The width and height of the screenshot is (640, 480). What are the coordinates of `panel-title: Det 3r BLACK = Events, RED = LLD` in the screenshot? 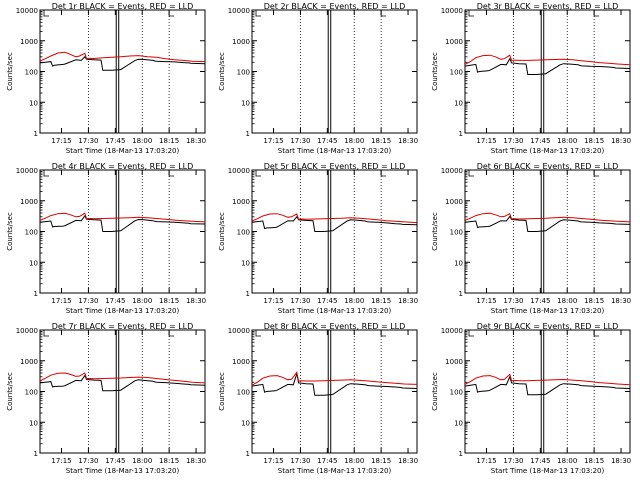 It's located at (548, 6).